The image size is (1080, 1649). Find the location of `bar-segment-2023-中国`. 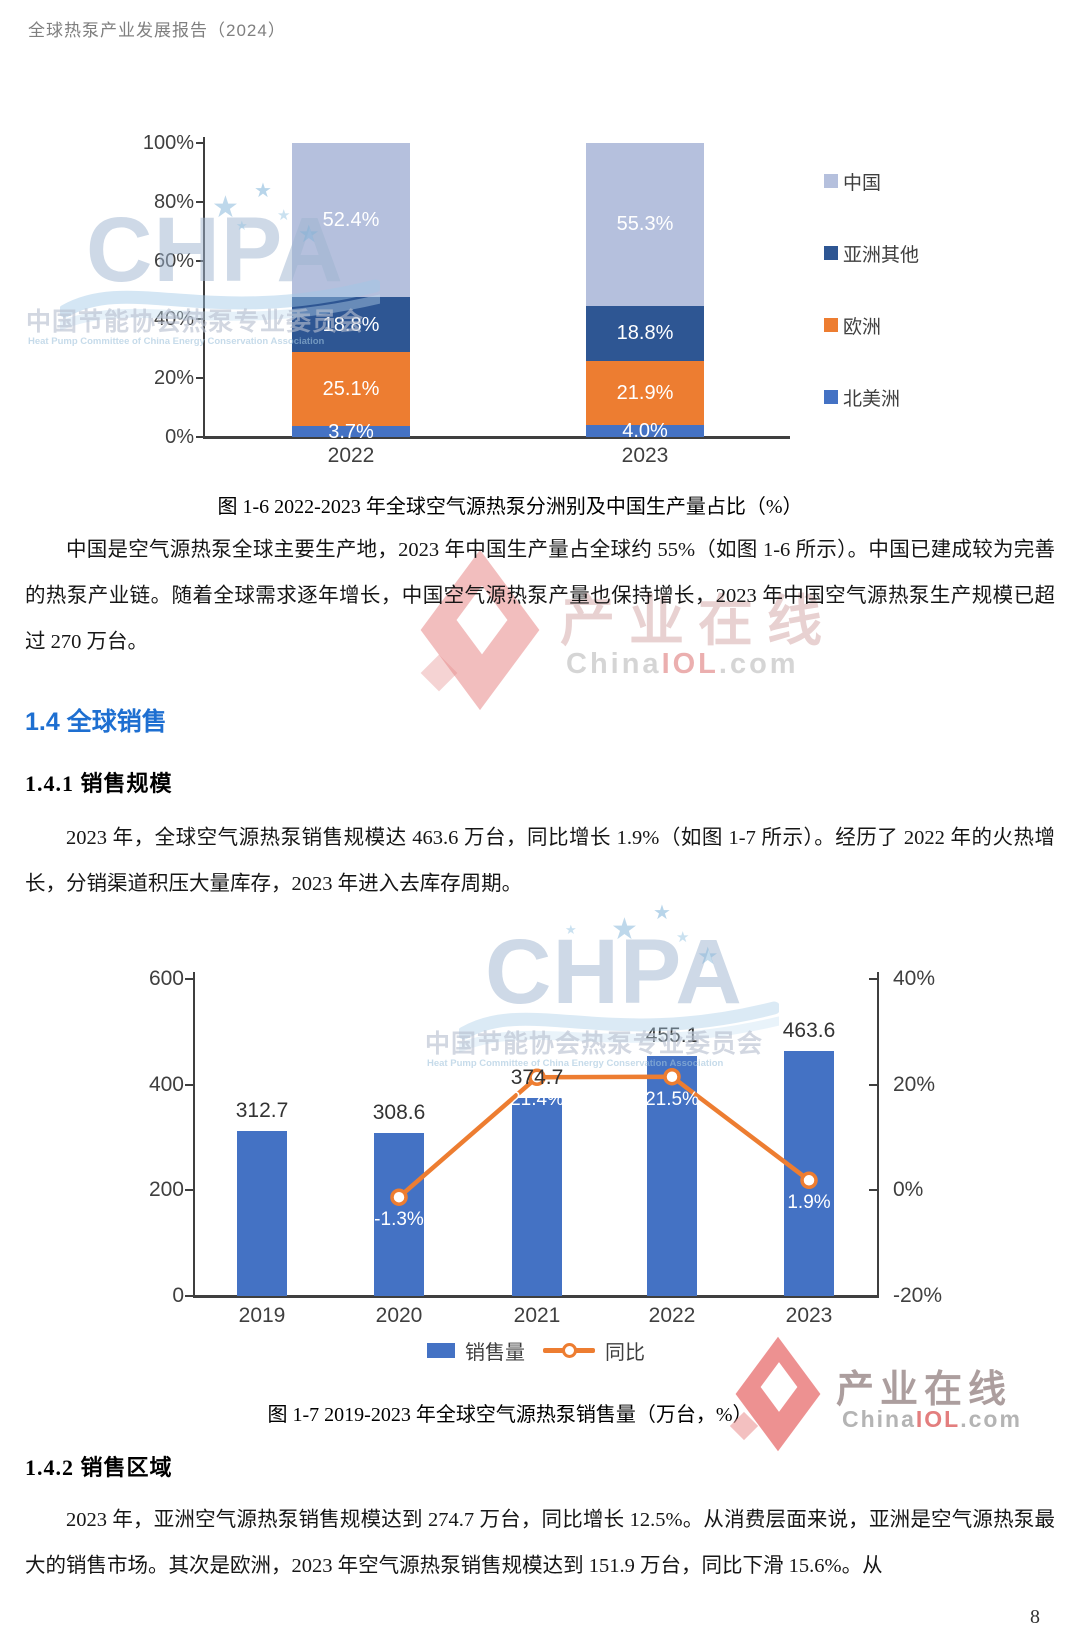

bar-segment-2023-中国 is located at coordinates (645, 224).